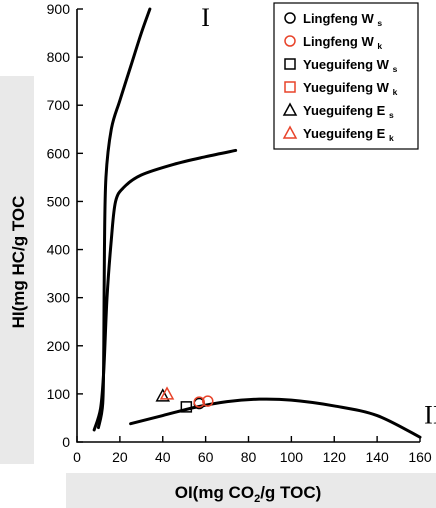 The image size is (436, 508). What do you see at coordinates (290, 492) in the screenshot?
I see `x-axis-title-post: /g TOC)` at bounding box center [290, 492].